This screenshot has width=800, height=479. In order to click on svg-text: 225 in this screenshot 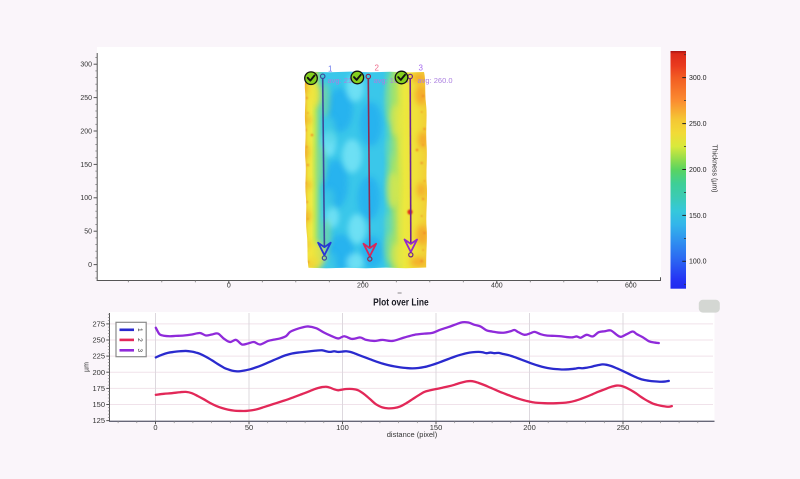, I will do `click(98, 356)`.